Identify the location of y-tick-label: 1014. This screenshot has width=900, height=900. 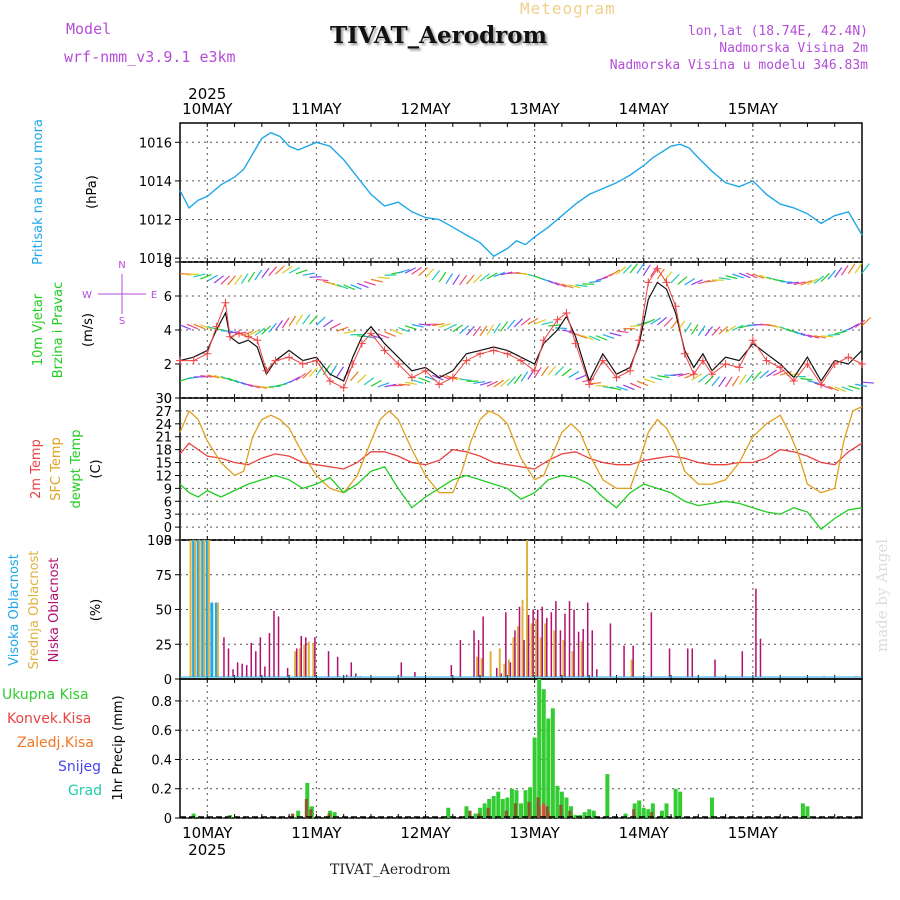
(155, 182).